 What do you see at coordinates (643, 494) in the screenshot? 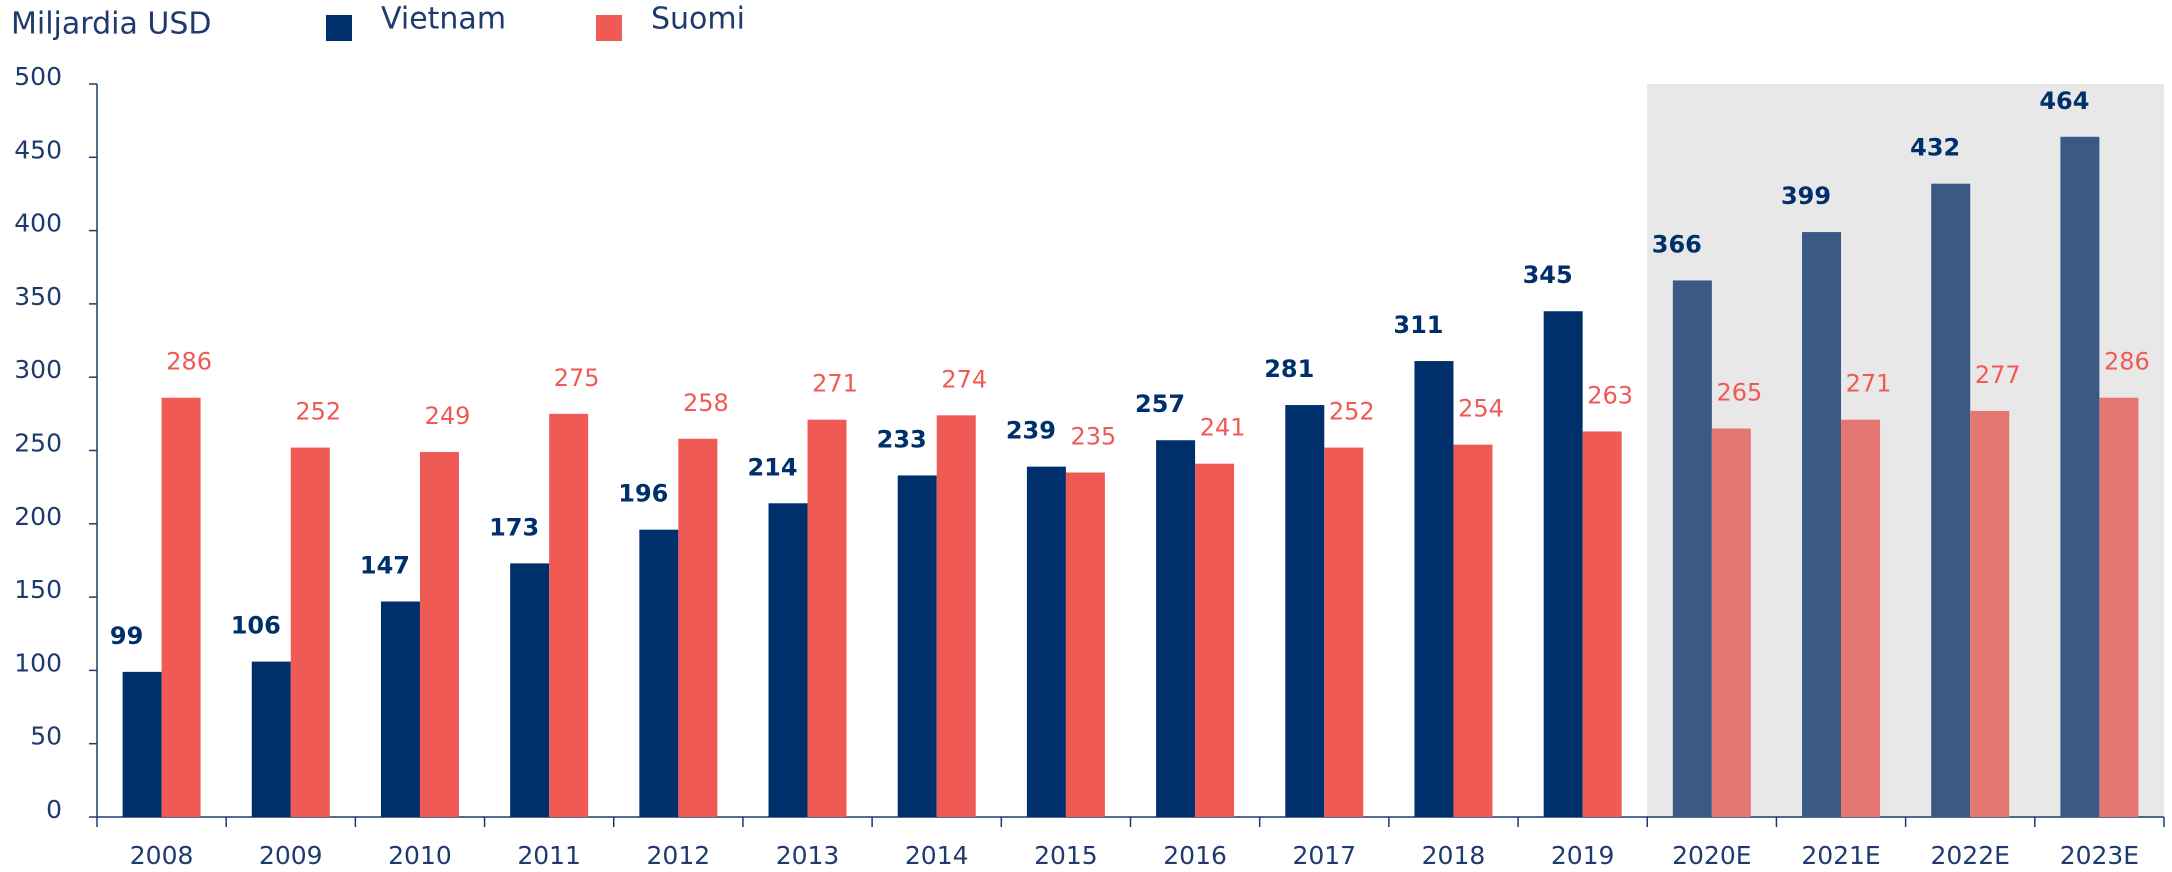
I see `value-label: 196` at bounding box center [643, 494].